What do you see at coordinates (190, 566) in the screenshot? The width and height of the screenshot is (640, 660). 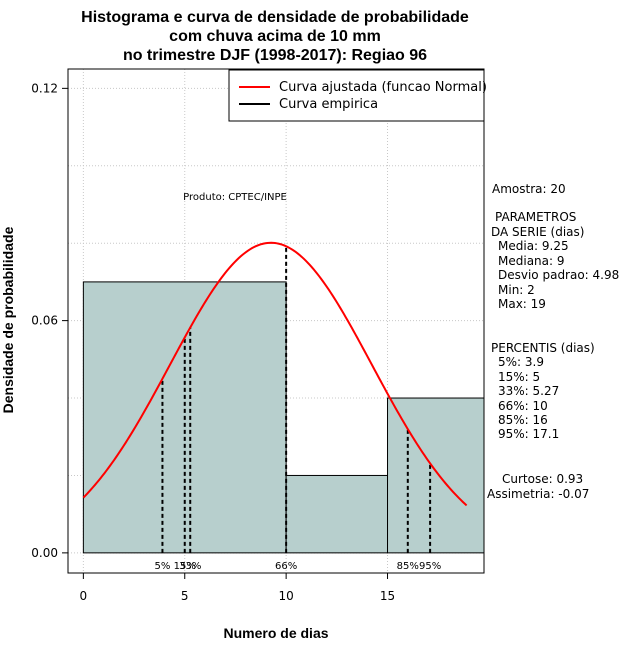 I see `percentile-label: 33%` at bounding box center [190, 566].